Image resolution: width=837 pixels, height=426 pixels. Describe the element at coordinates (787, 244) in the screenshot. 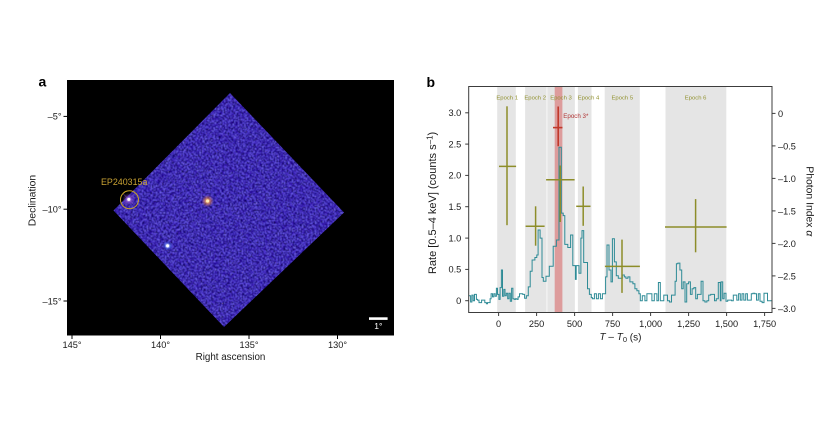

I see `svg-text: –2.0` at that location.